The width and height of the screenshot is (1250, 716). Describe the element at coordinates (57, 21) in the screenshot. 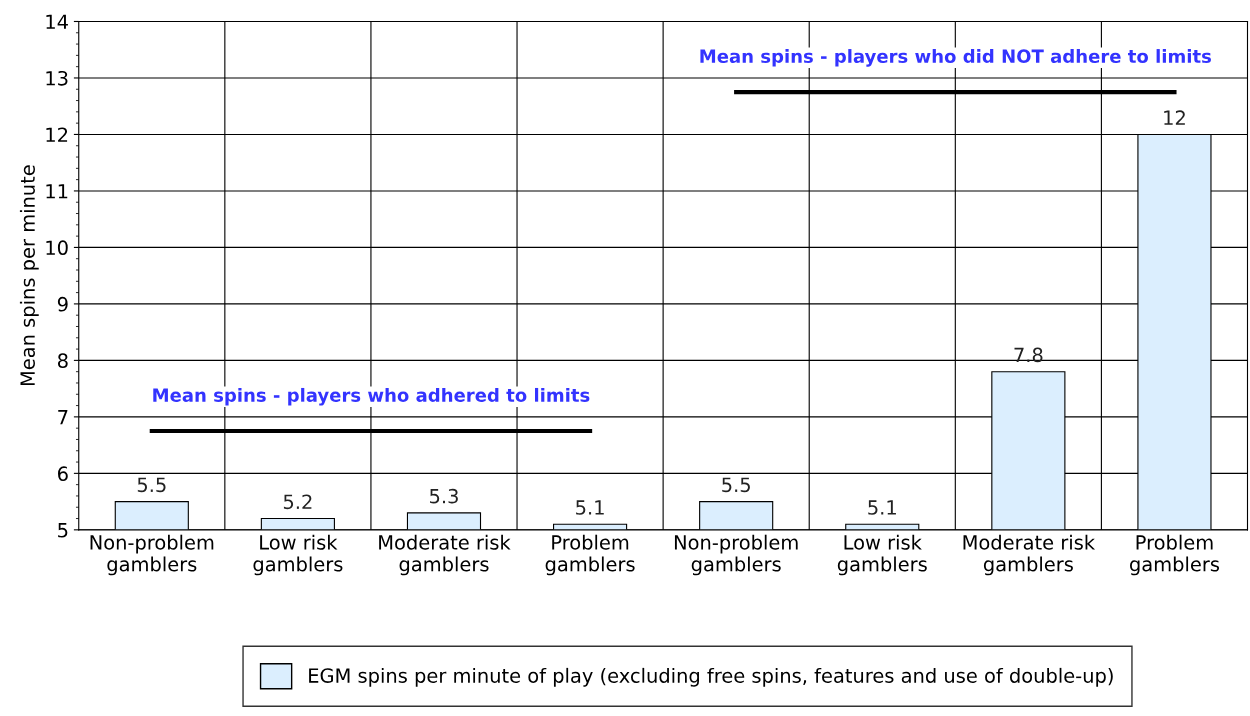

I see `y-tick-label: 14` at that location.